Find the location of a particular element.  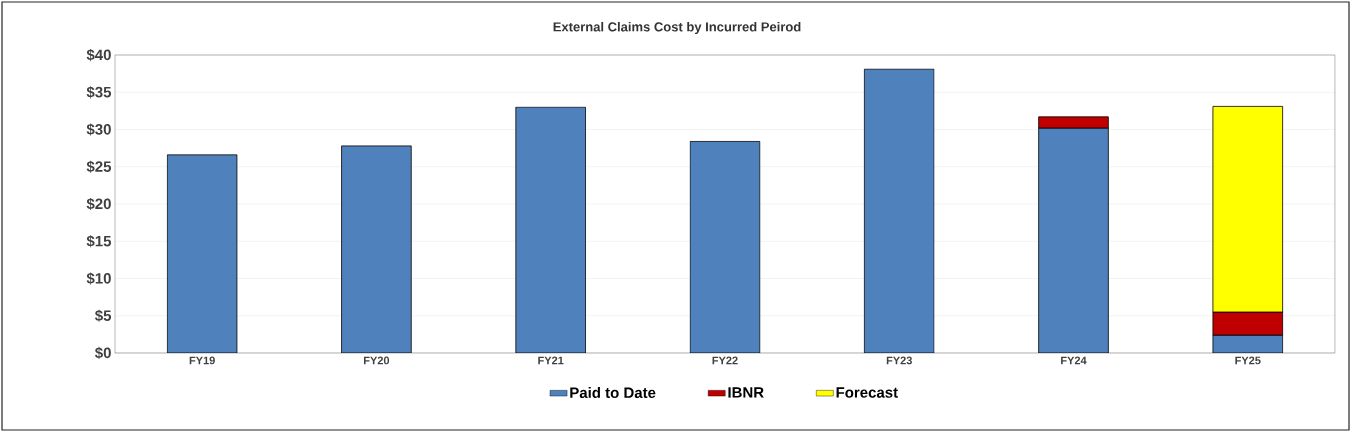

legend-label: Paid to Date is located at coordinates (613, 393).